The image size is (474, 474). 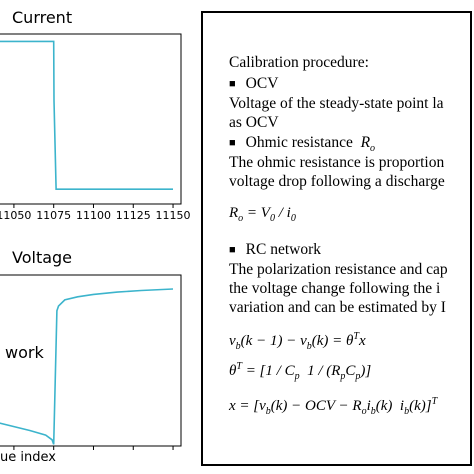 I want to click on rc-equation-1: vb(k − 1) − vb(k) = θTx, so click(x=297, y=341).